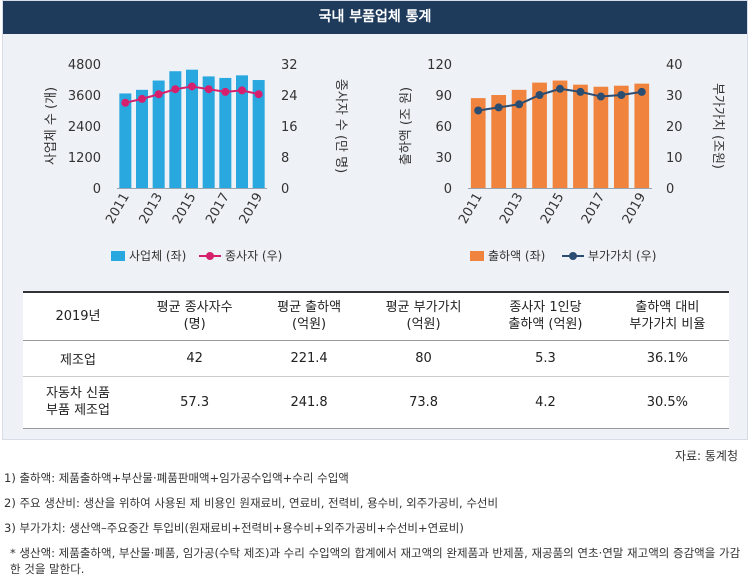 Image resolution: width=750 pixels, height=577 pixels. What do you see at coordinates (289, 65) in the screenshot?
I see `y2-tick-label: 32` at bounding box center [289, 65].